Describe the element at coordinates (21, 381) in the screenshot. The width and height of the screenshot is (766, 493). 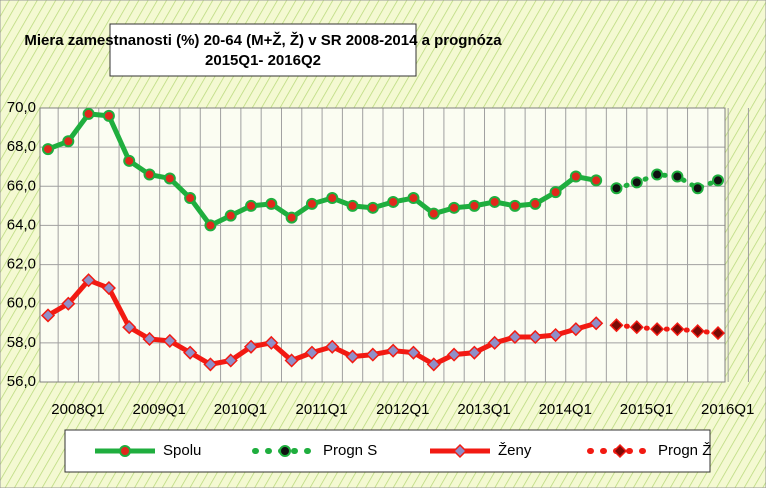
I see `y-tick-label: 56,0` at that location.